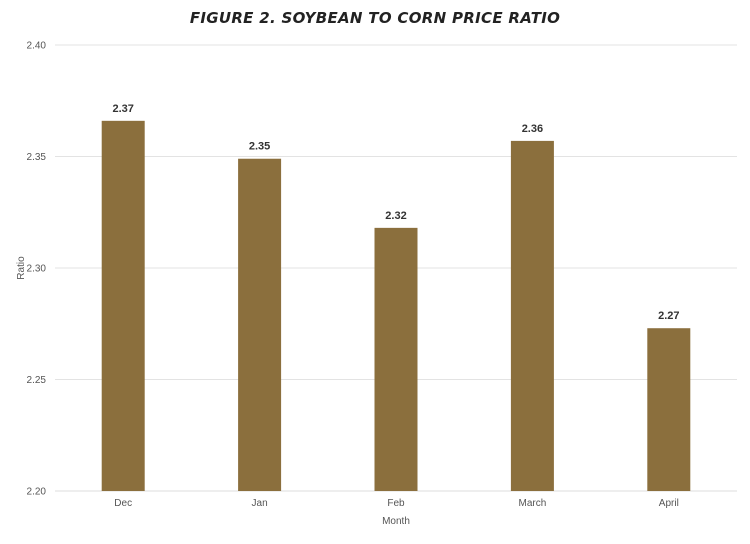  What do you see at coordinates (533, 503) in the screenshot?
I see `x-tick-label: March` at bounding box center [533, 503].